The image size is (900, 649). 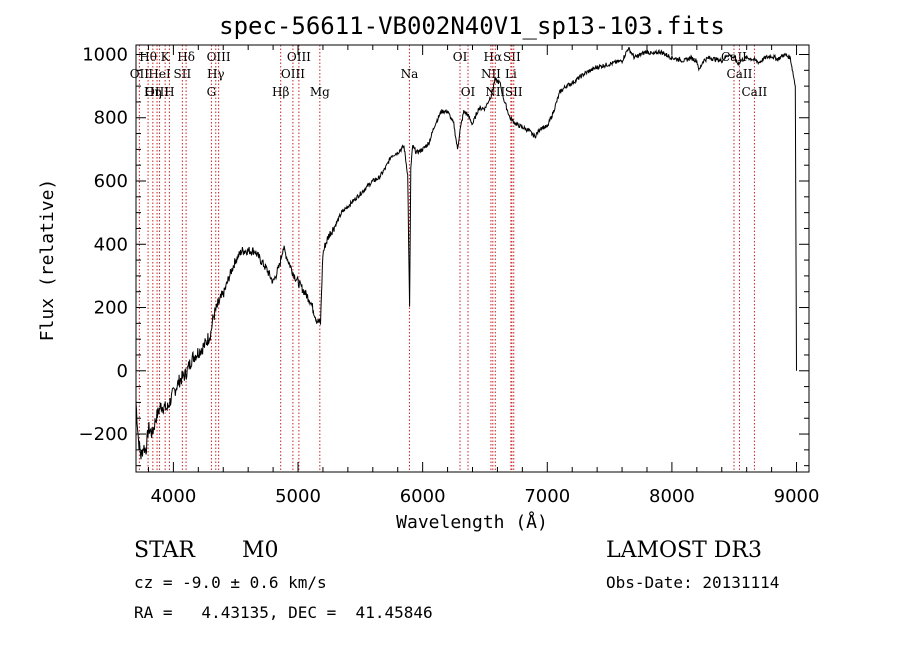 What do you see at coordinates (111, 308) in the screenshot?
I see `y-tick-label: 200` at bounding box center [111, 308].